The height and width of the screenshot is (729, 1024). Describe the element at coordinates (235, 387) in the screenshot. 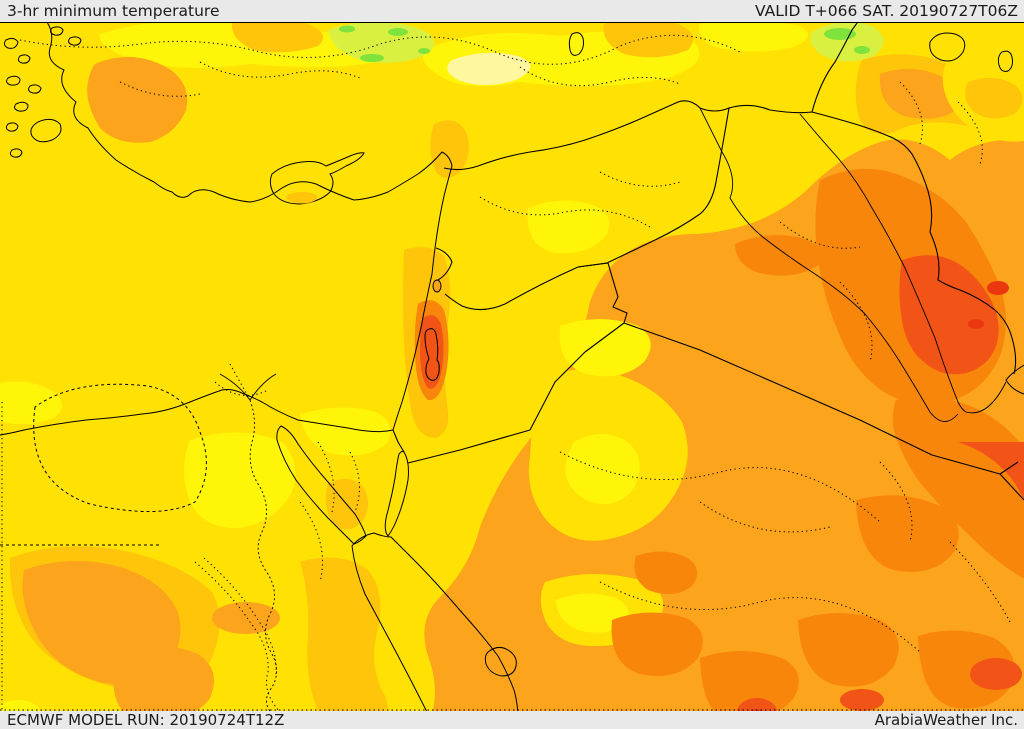

I see `nile-delta-branch-west` at that location.